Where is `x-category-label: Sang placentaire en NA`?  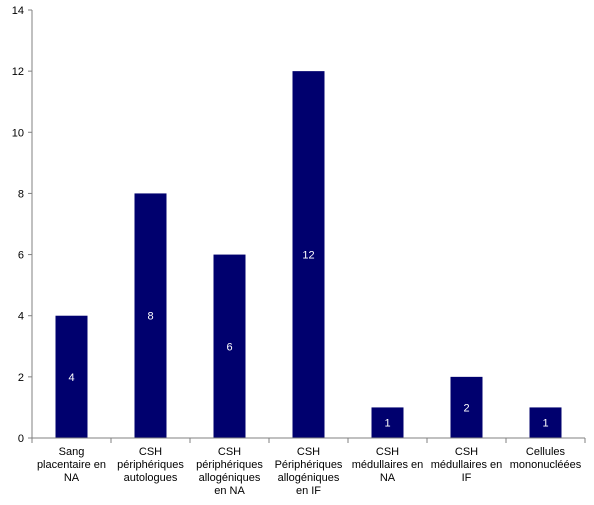 x-category-label: Sang placentaire en NA is located at coordinates (71, 465).